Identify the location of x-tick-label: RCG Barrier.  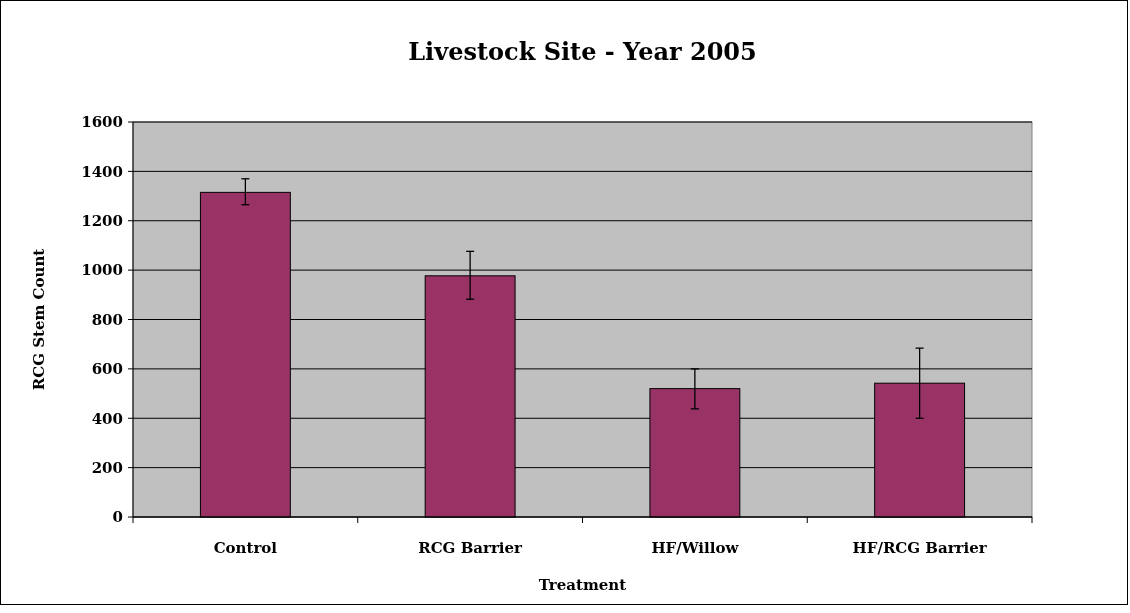
(471, 548).